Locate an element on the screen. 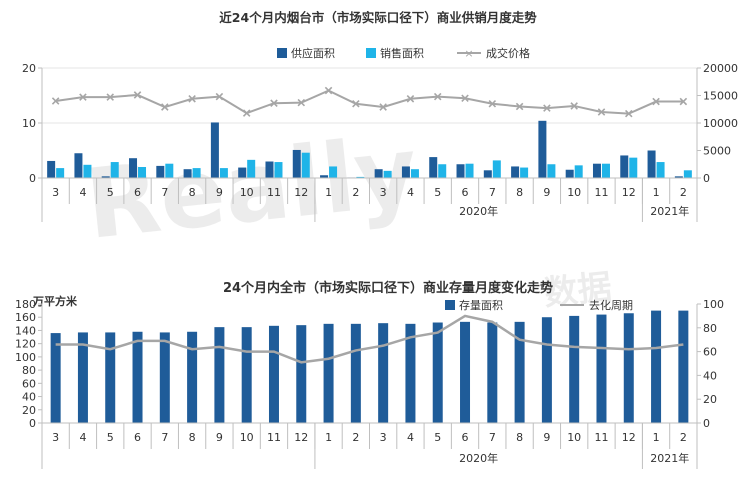 The image size is (740, 503). legend-swatch-sales is located at coordinates (371, 53).